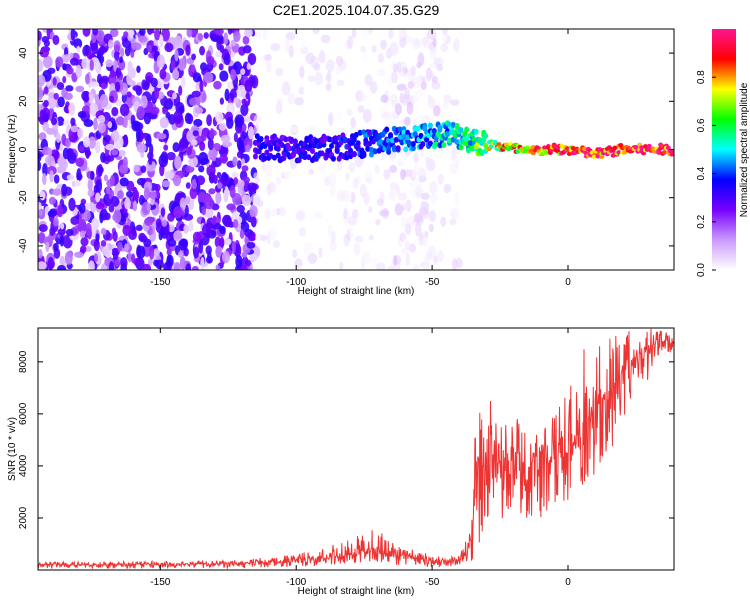  I want to click on snr-x-tick-label: -150, so click(160, 582).